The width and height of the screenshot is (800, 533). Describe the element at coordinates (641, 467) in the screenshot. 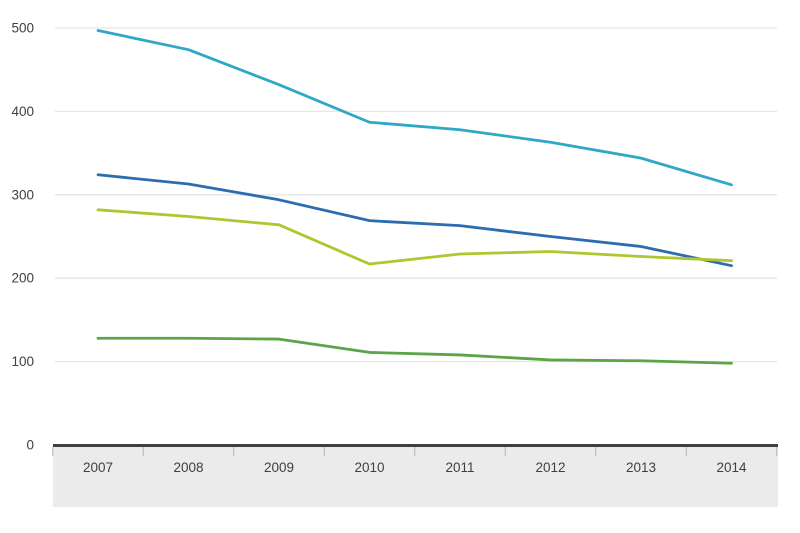

I see `x-axis-label-2013: 2013` at that location.